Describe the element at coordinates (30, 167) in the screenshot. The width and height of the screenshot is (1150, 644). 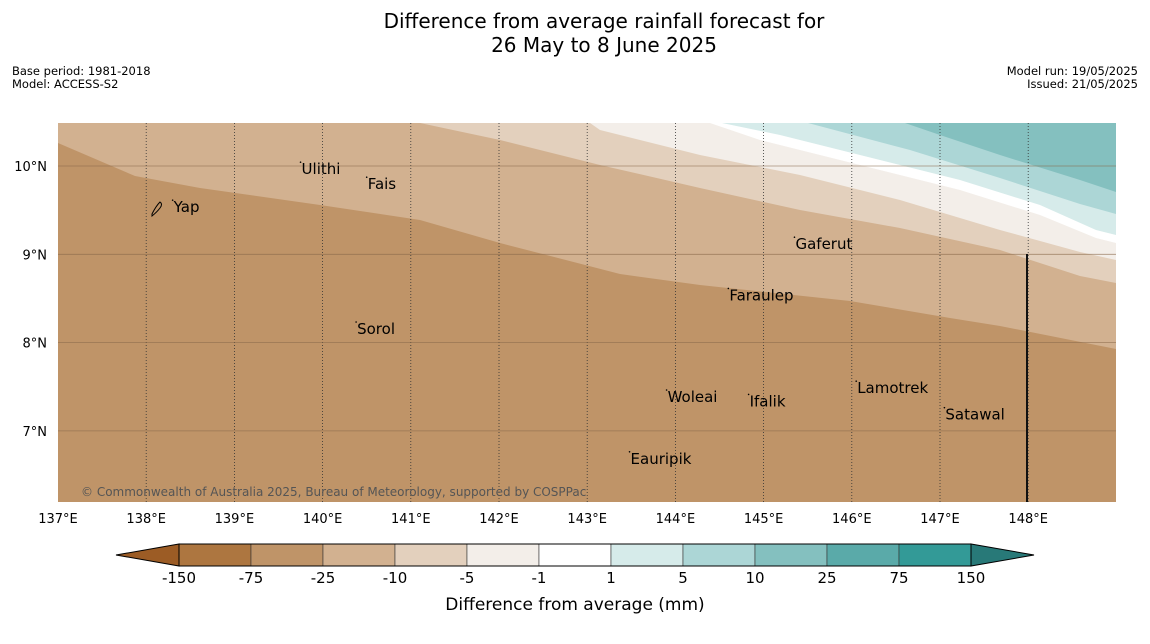
I see `lat-tick-label: 10°N` at that location.